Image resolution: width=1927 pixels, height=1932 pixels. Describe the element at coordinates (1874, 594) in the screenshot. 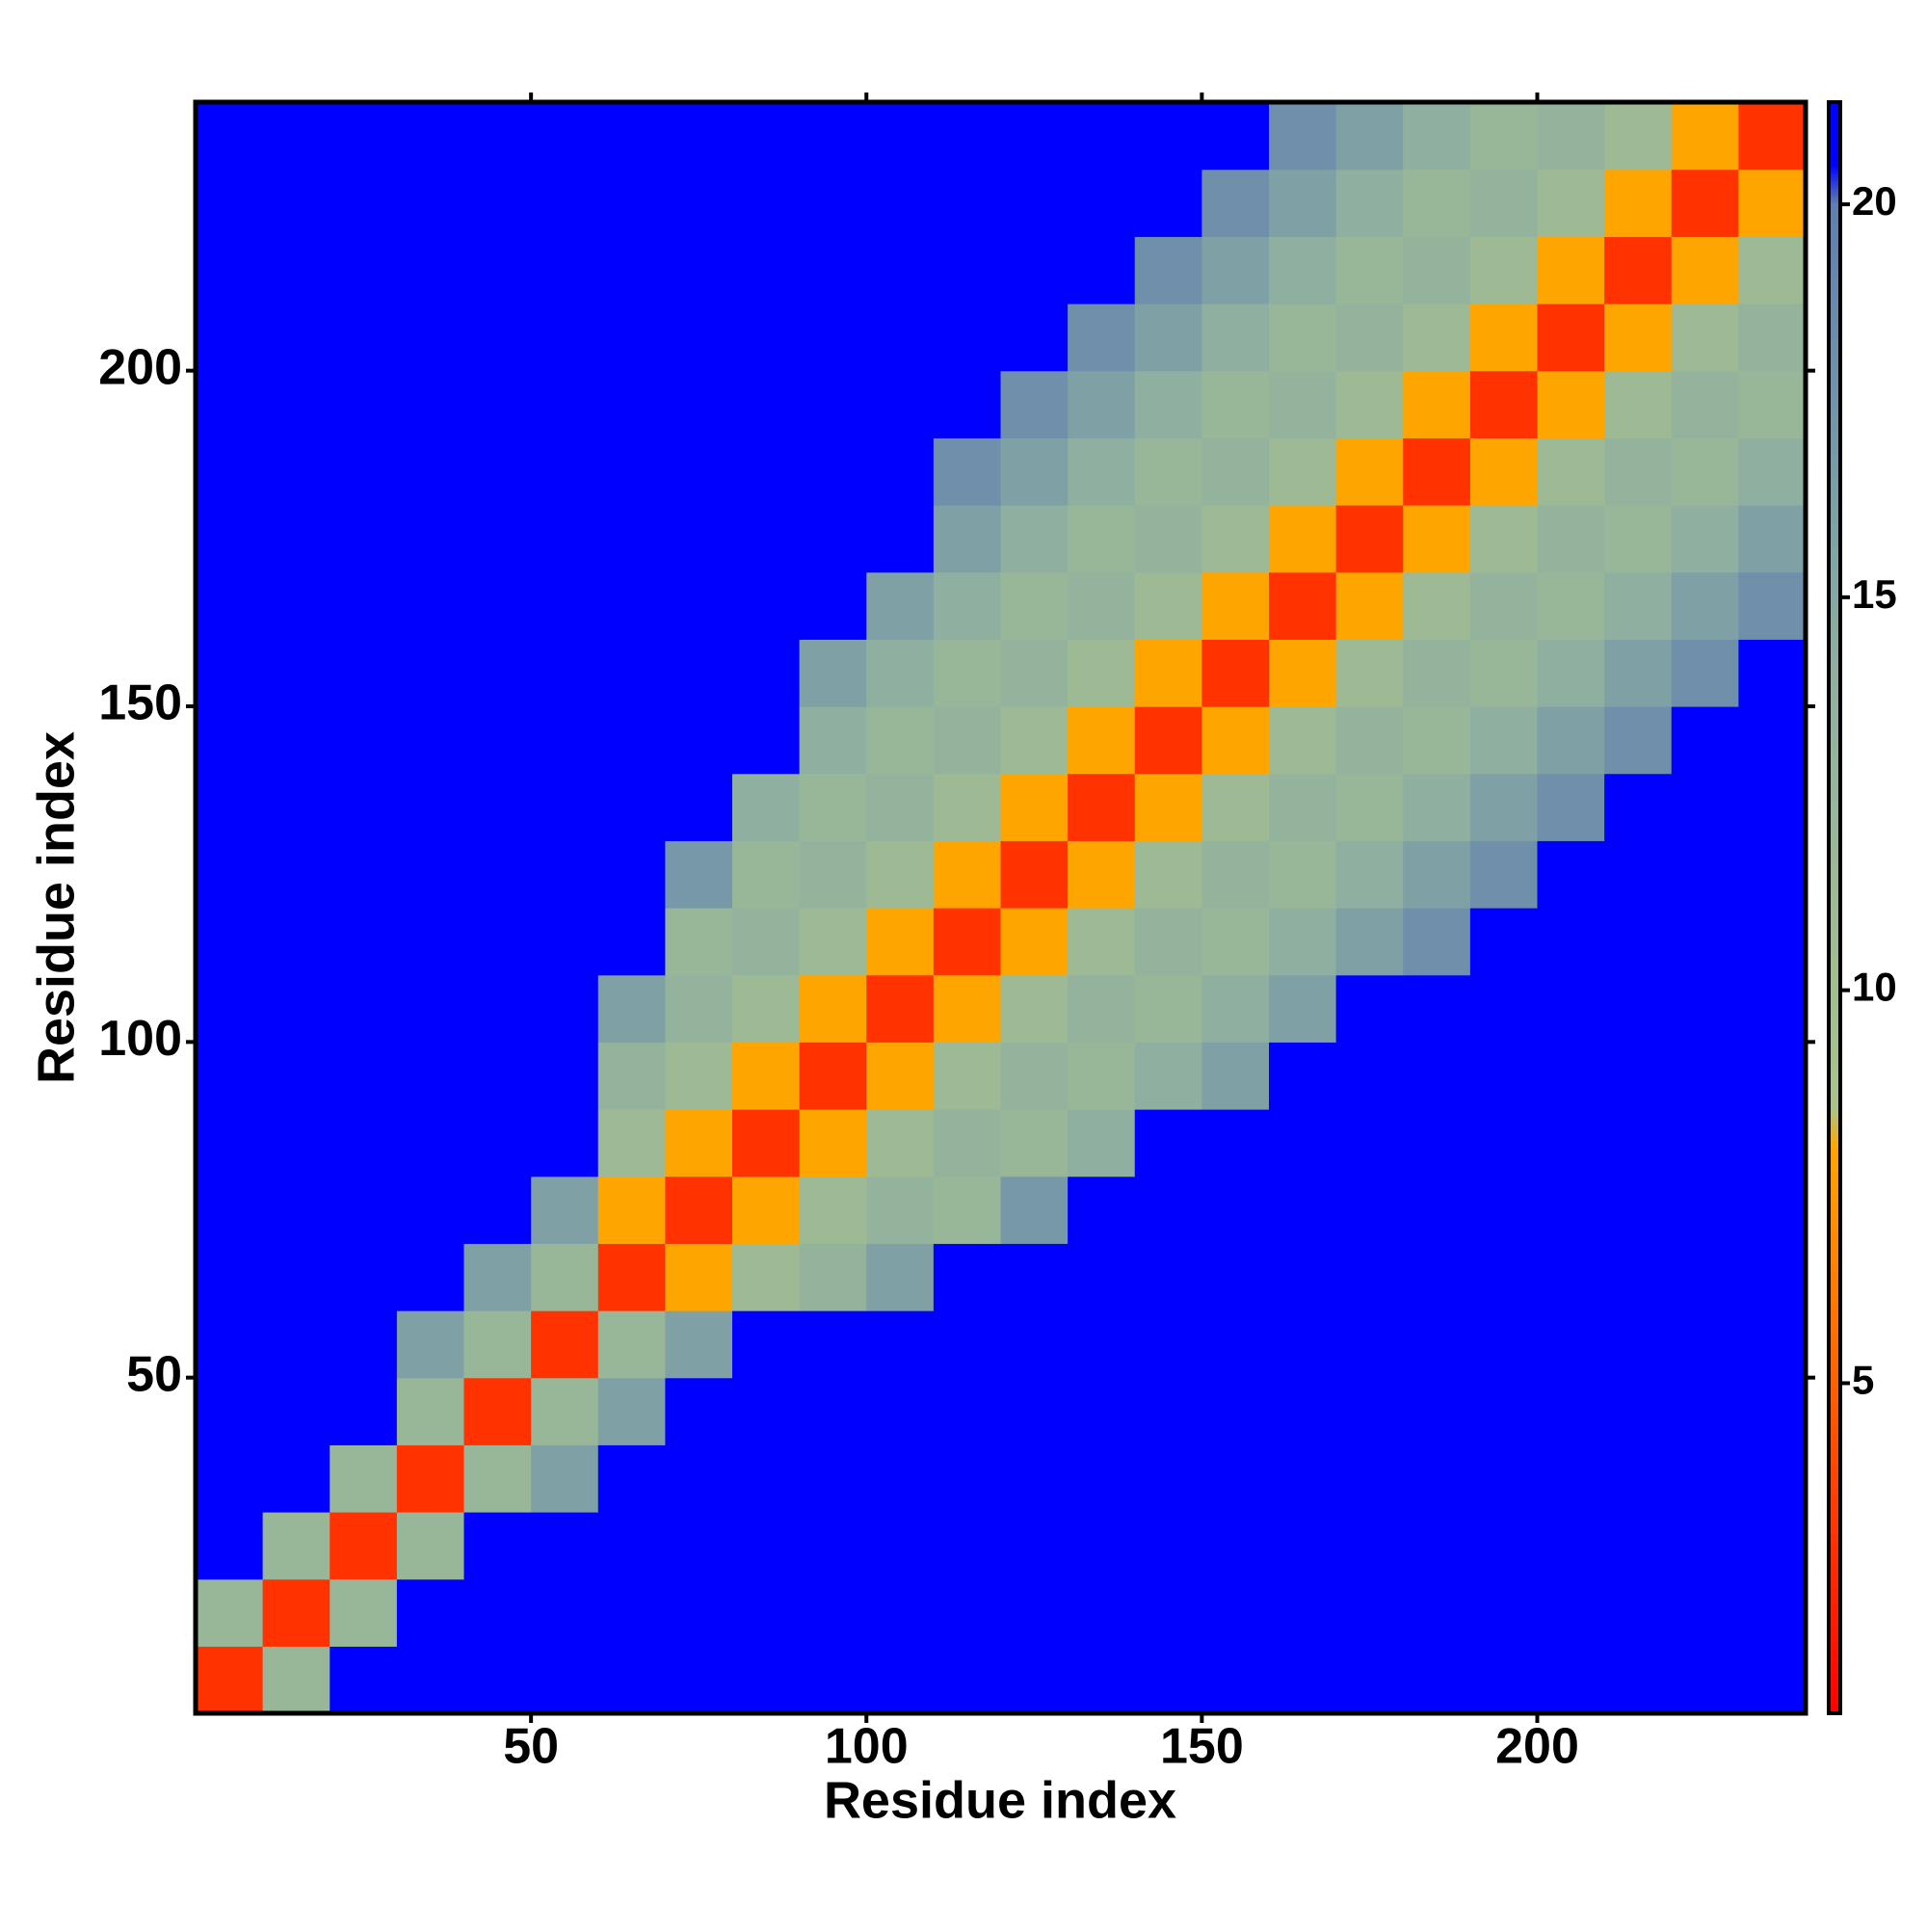

I see `colorbar-tick-label: 15` at that location.